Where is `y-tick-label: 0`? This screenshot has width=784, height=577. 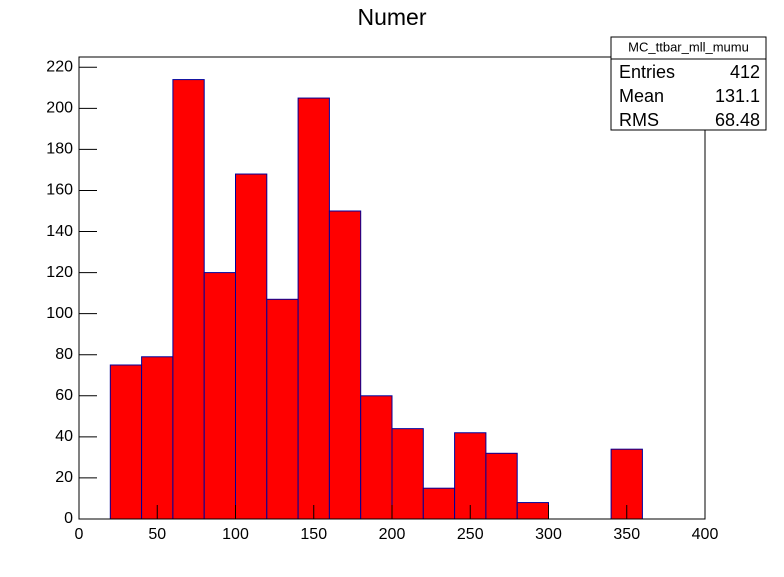 y-tick-label: 0 is located at coordinates (68, 518).